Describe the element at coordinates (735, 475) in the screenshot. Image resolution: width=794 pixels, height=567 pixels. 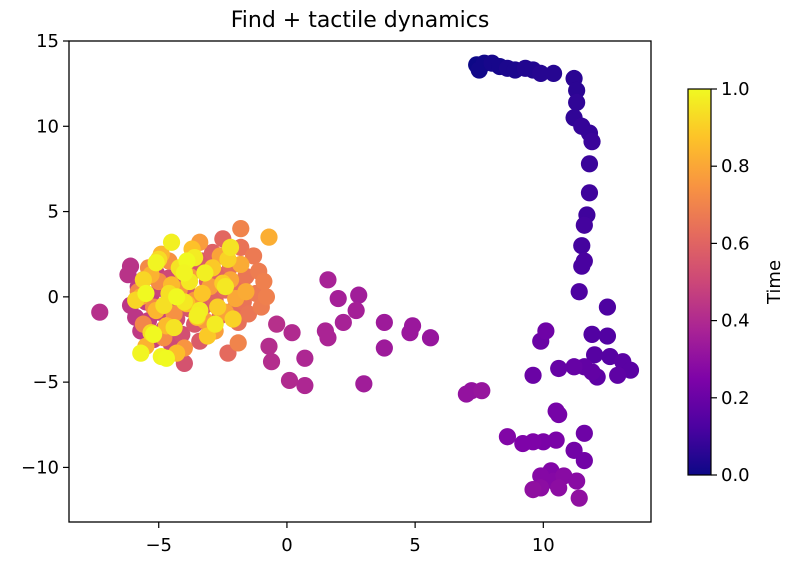
I see `colorbar-tick-label: 0.0` at that location.